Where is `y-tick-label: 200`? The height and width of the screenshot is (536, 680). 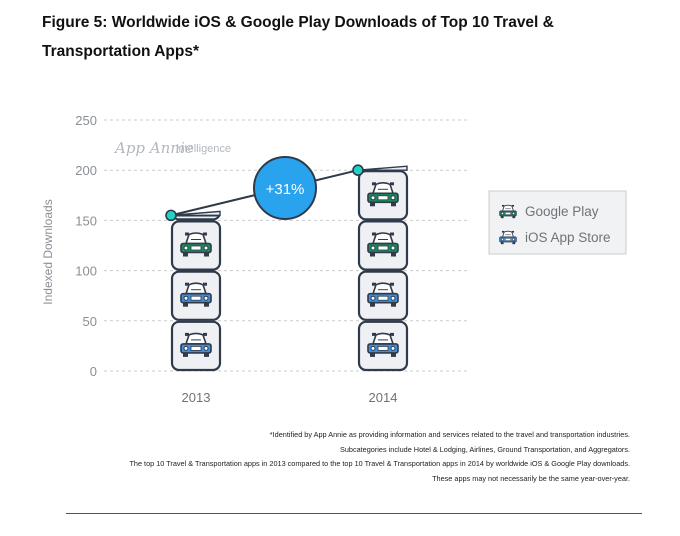
y-tick-label: 200 is located at coordinates (86, 170).